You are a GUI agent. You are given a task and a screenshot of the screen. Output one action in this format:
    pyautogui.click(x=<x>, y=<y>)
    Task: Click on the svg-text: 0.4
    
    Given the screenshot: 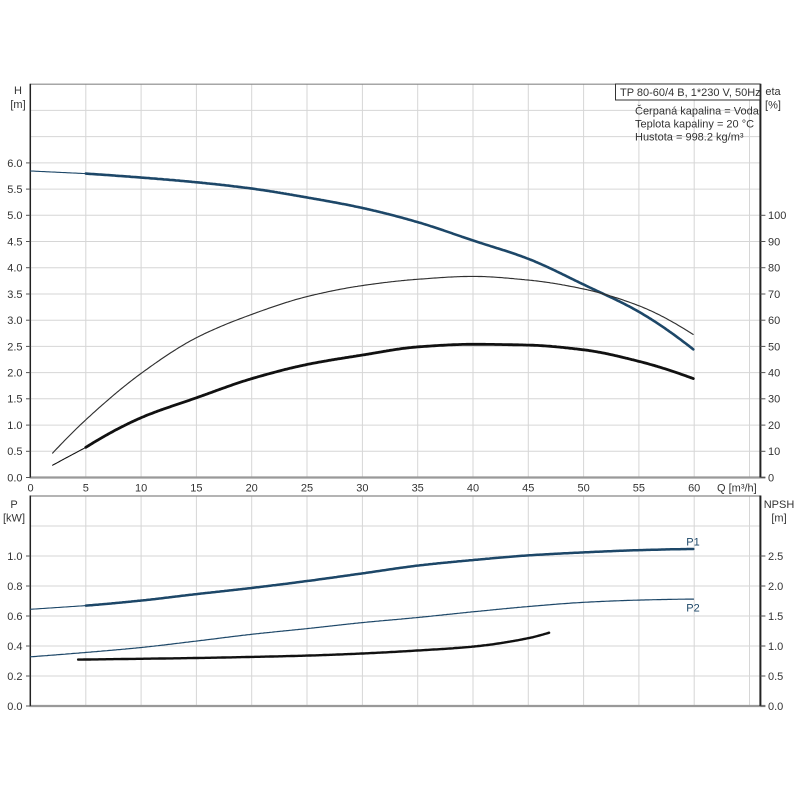 What is the action you would take?
    pyautogui.click(x=14, y=647)
    